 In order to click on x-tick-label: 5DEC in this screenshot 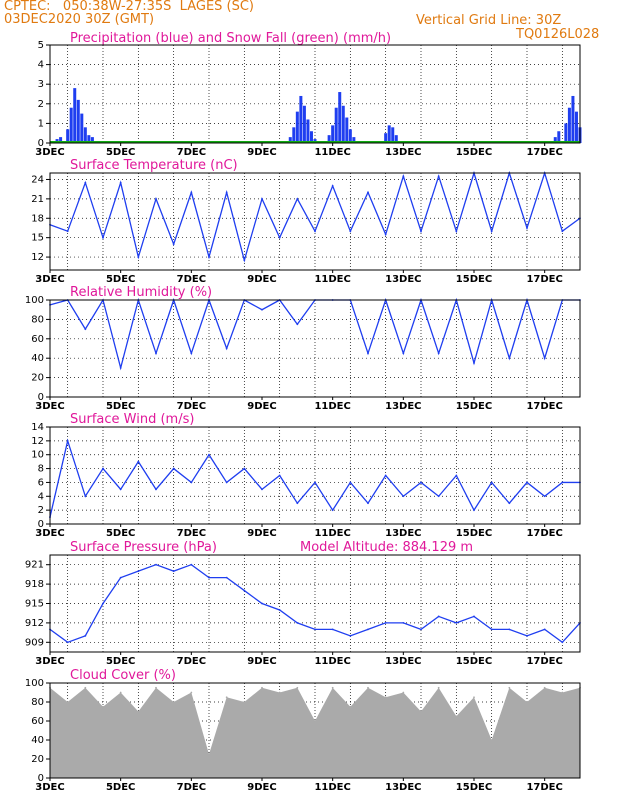, I will do `click(120, 406)`.